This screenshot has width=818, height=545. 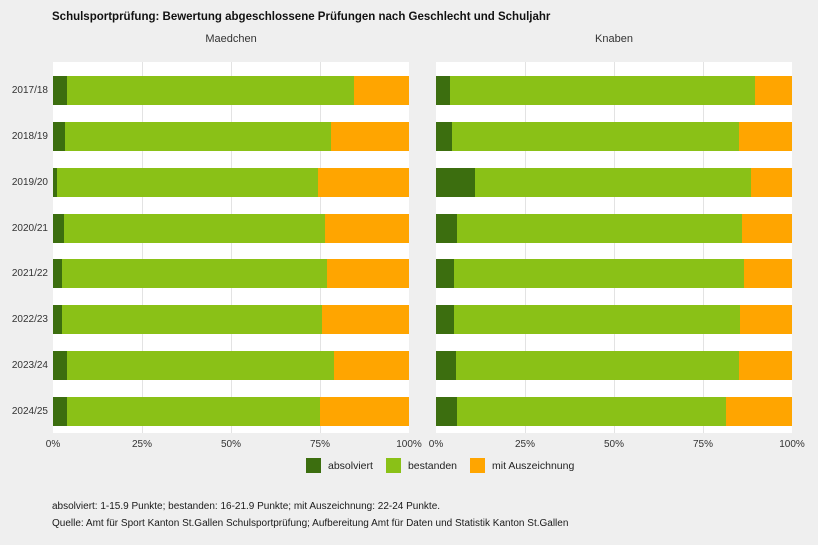 What do you see at coordinates (29, 411) in the screenshot?
I see `category-label: 2024/25` at bounding box center [29, 411].